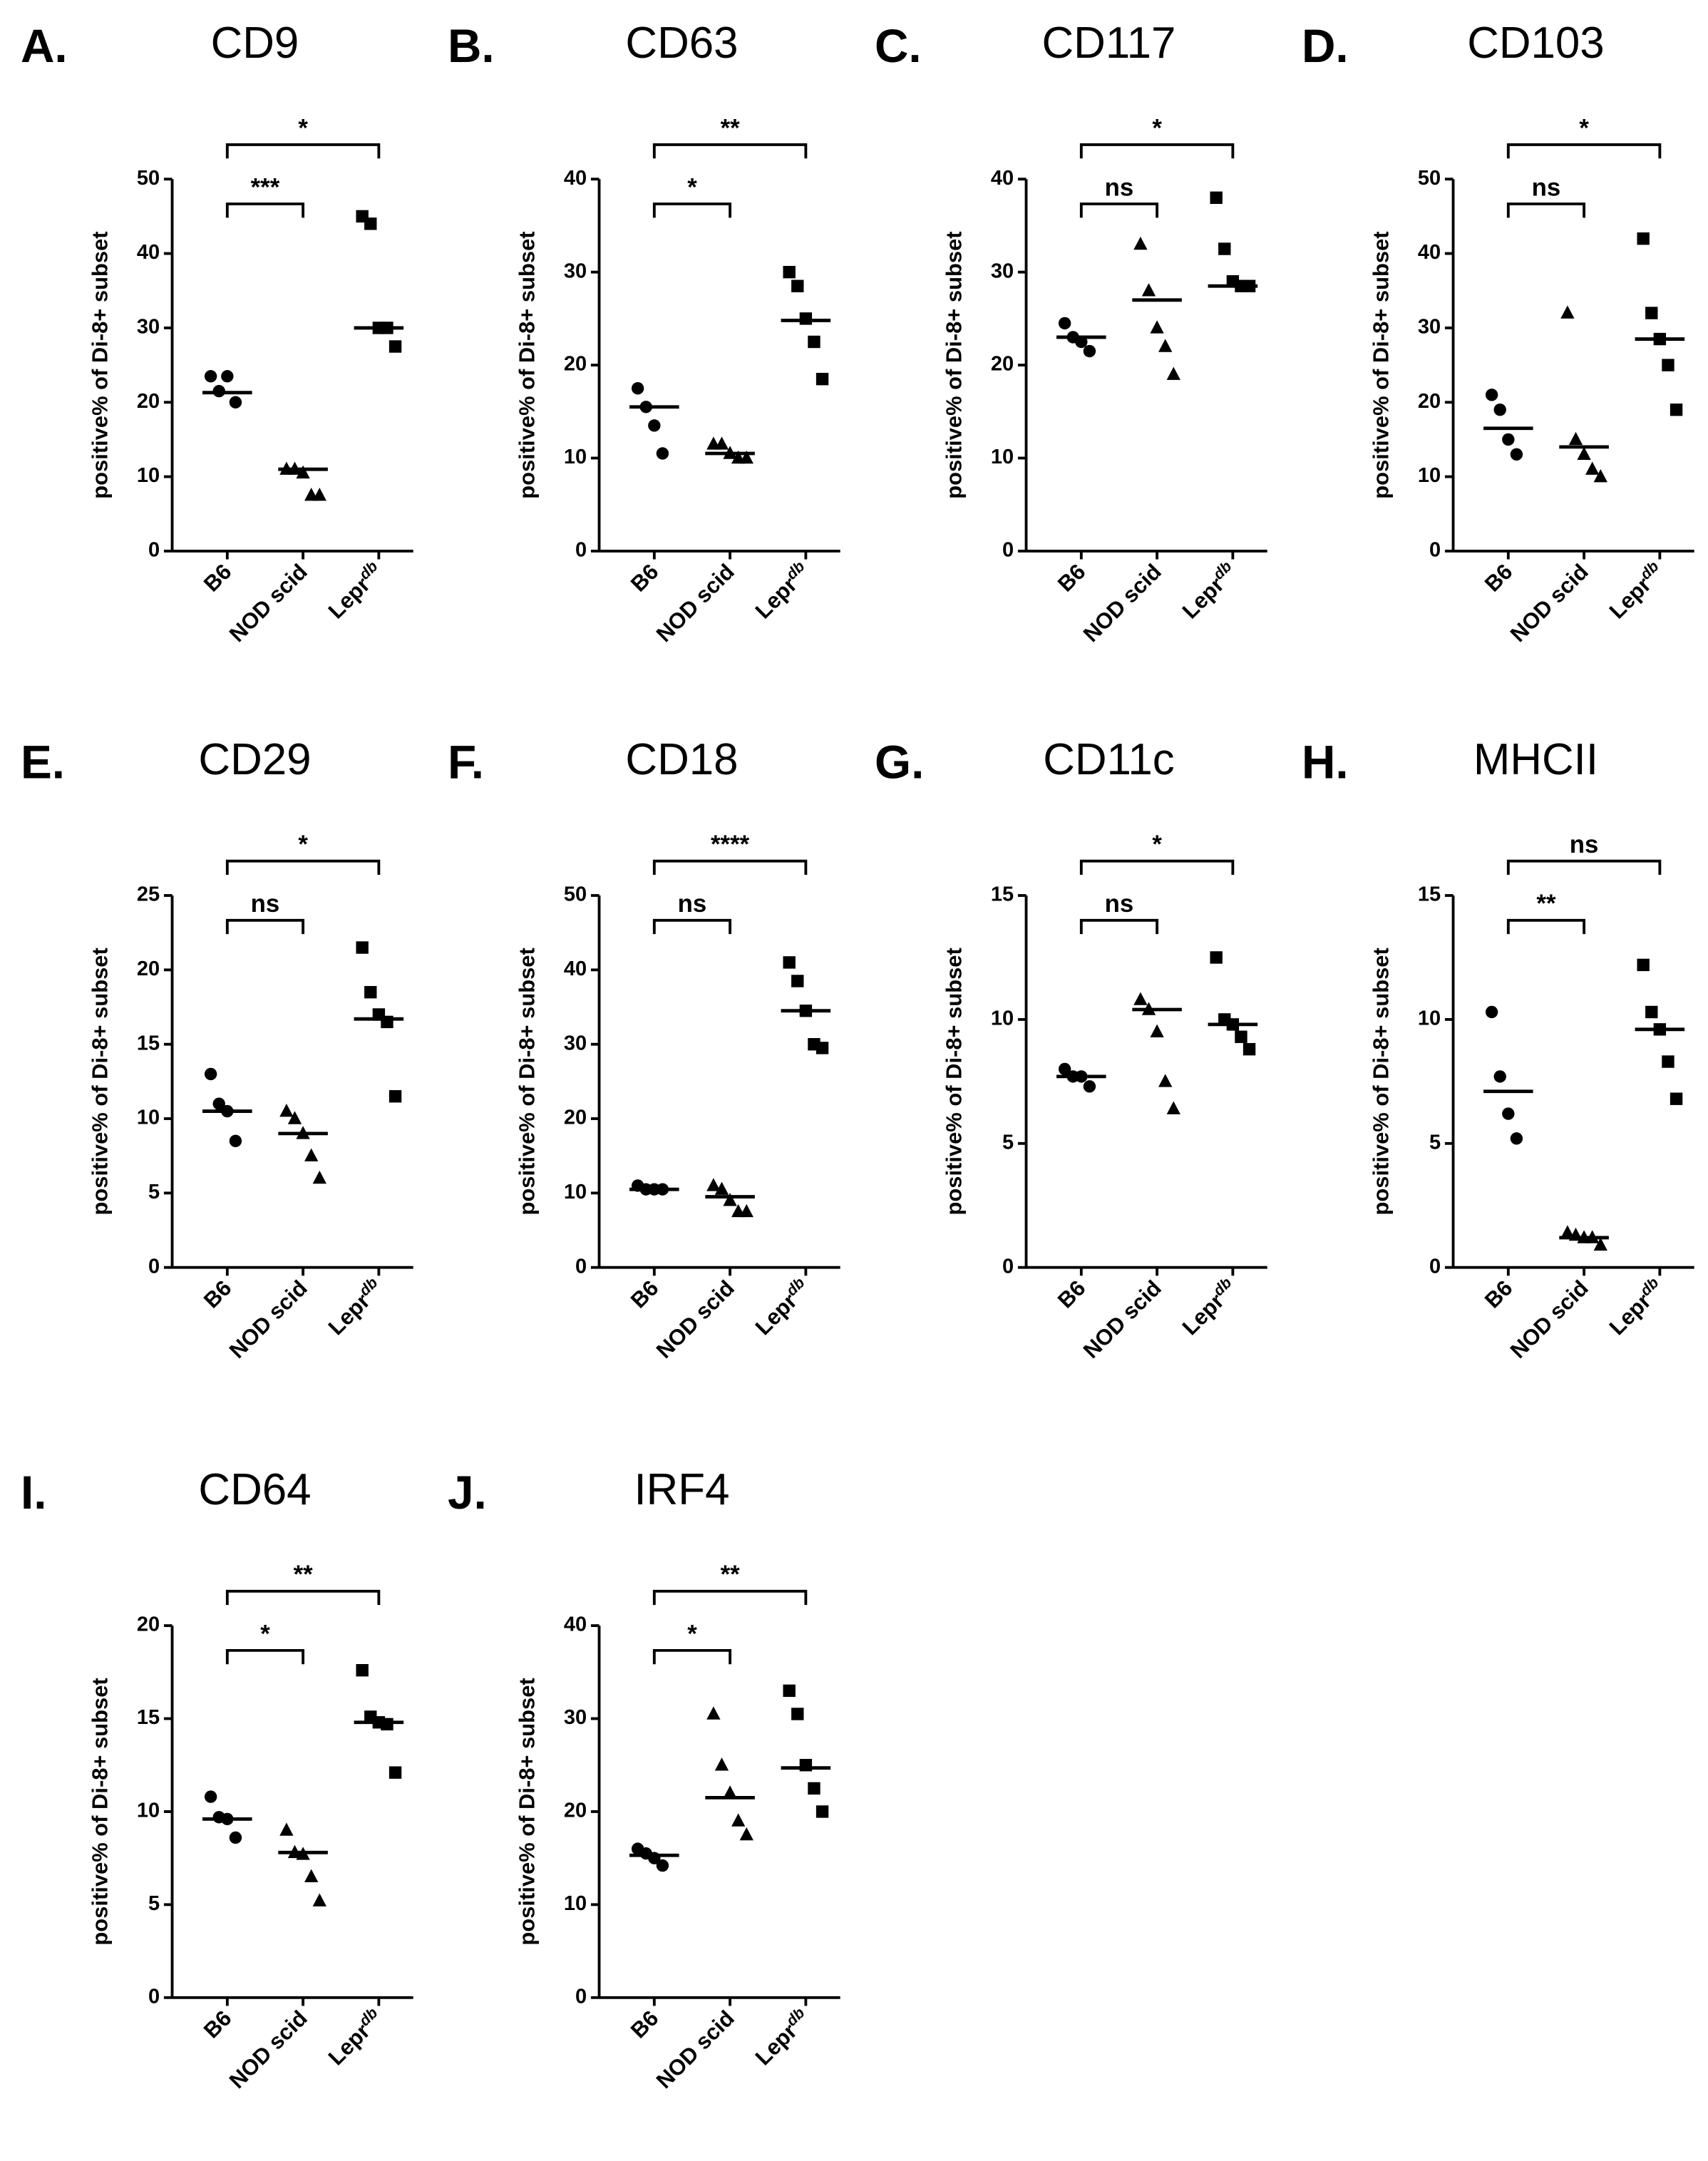  Describe the element at coordinates (466, 762) in the screenshot. I see `panel-label: F.` at that location.